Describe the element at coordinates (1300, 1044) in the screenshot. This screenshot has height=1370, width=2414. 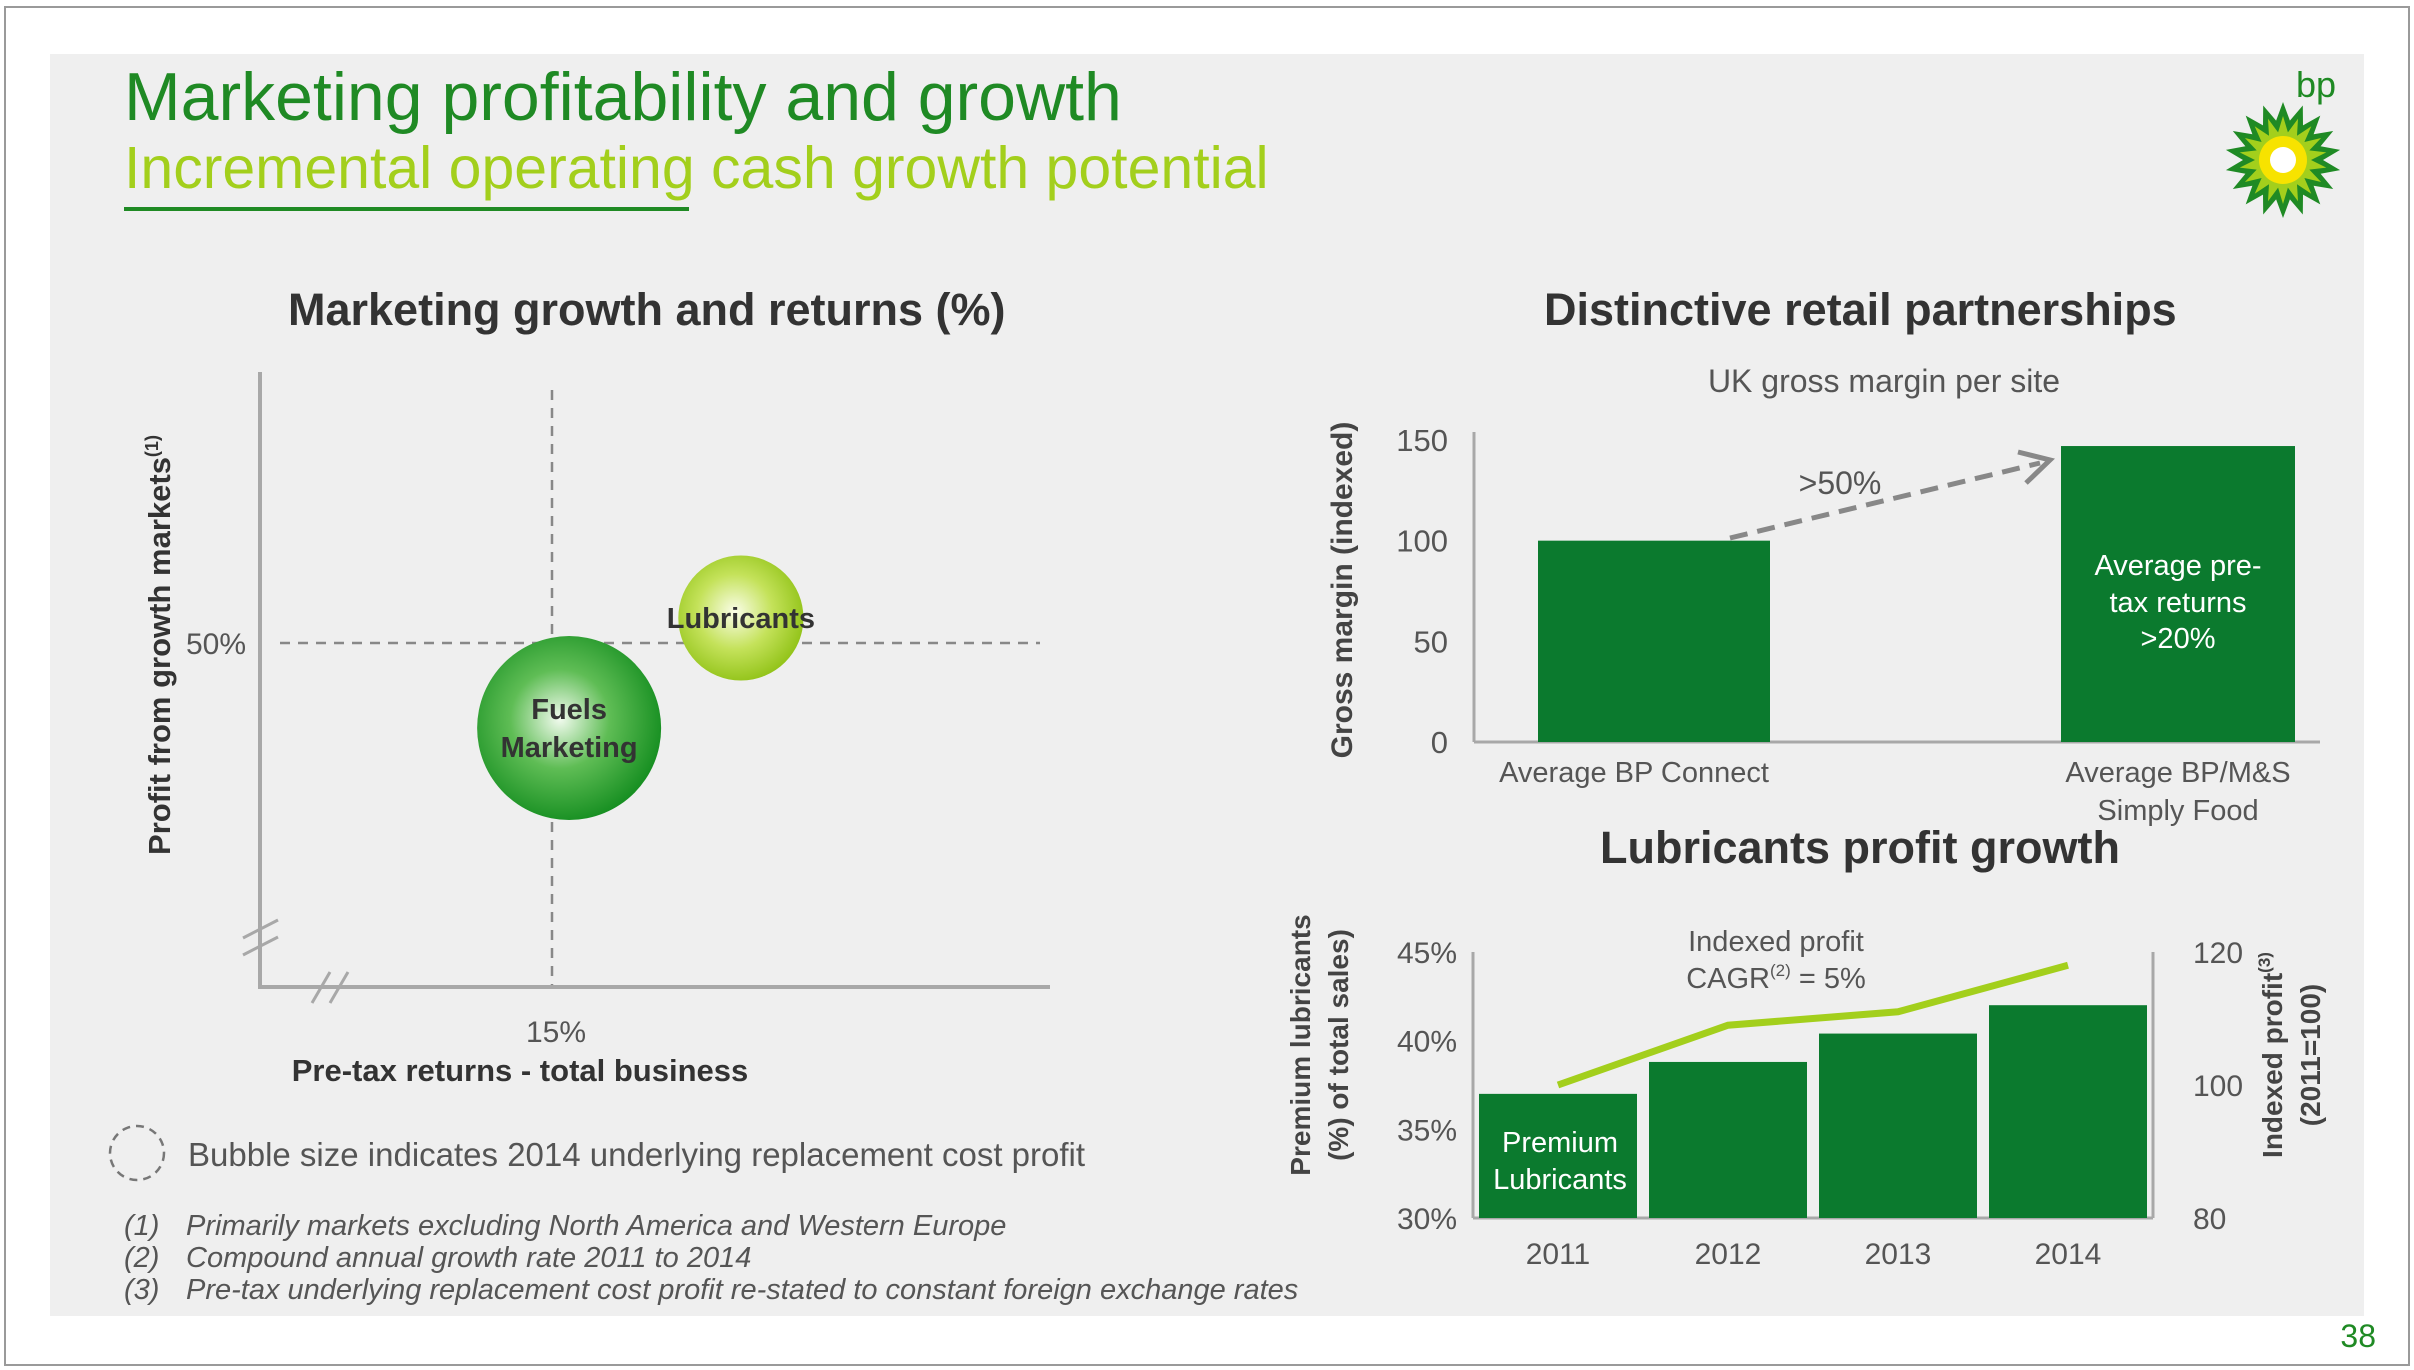
I see `lub-left-axis-label-line1: Premium lubricants` at that location.